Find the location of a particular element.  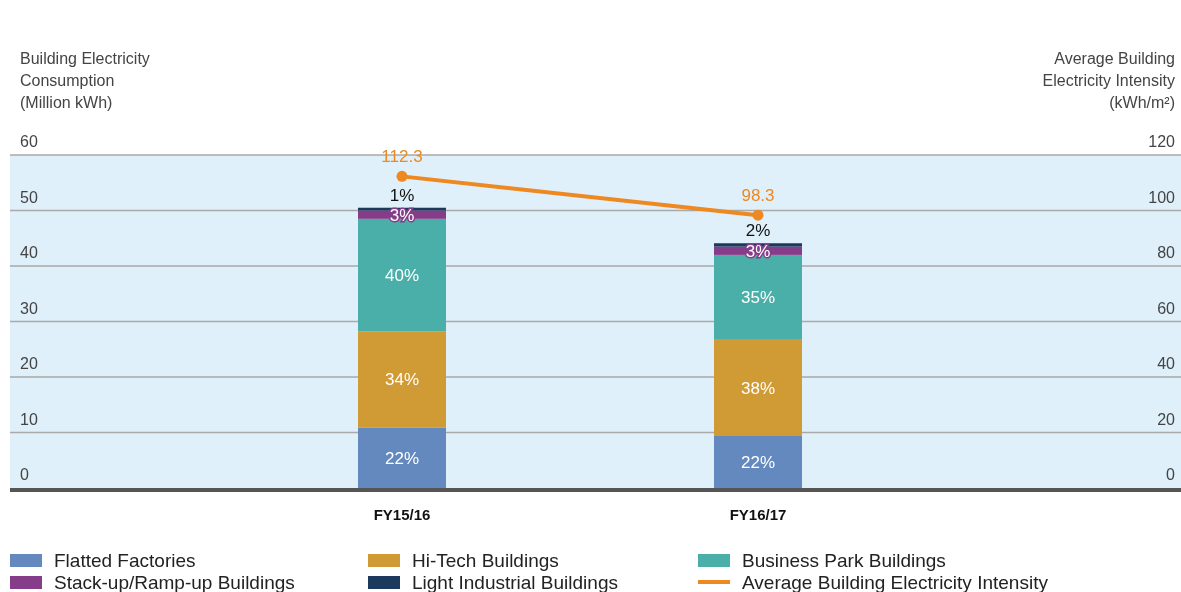

y-tick-label: 10 is located at coordinates (29, 419).